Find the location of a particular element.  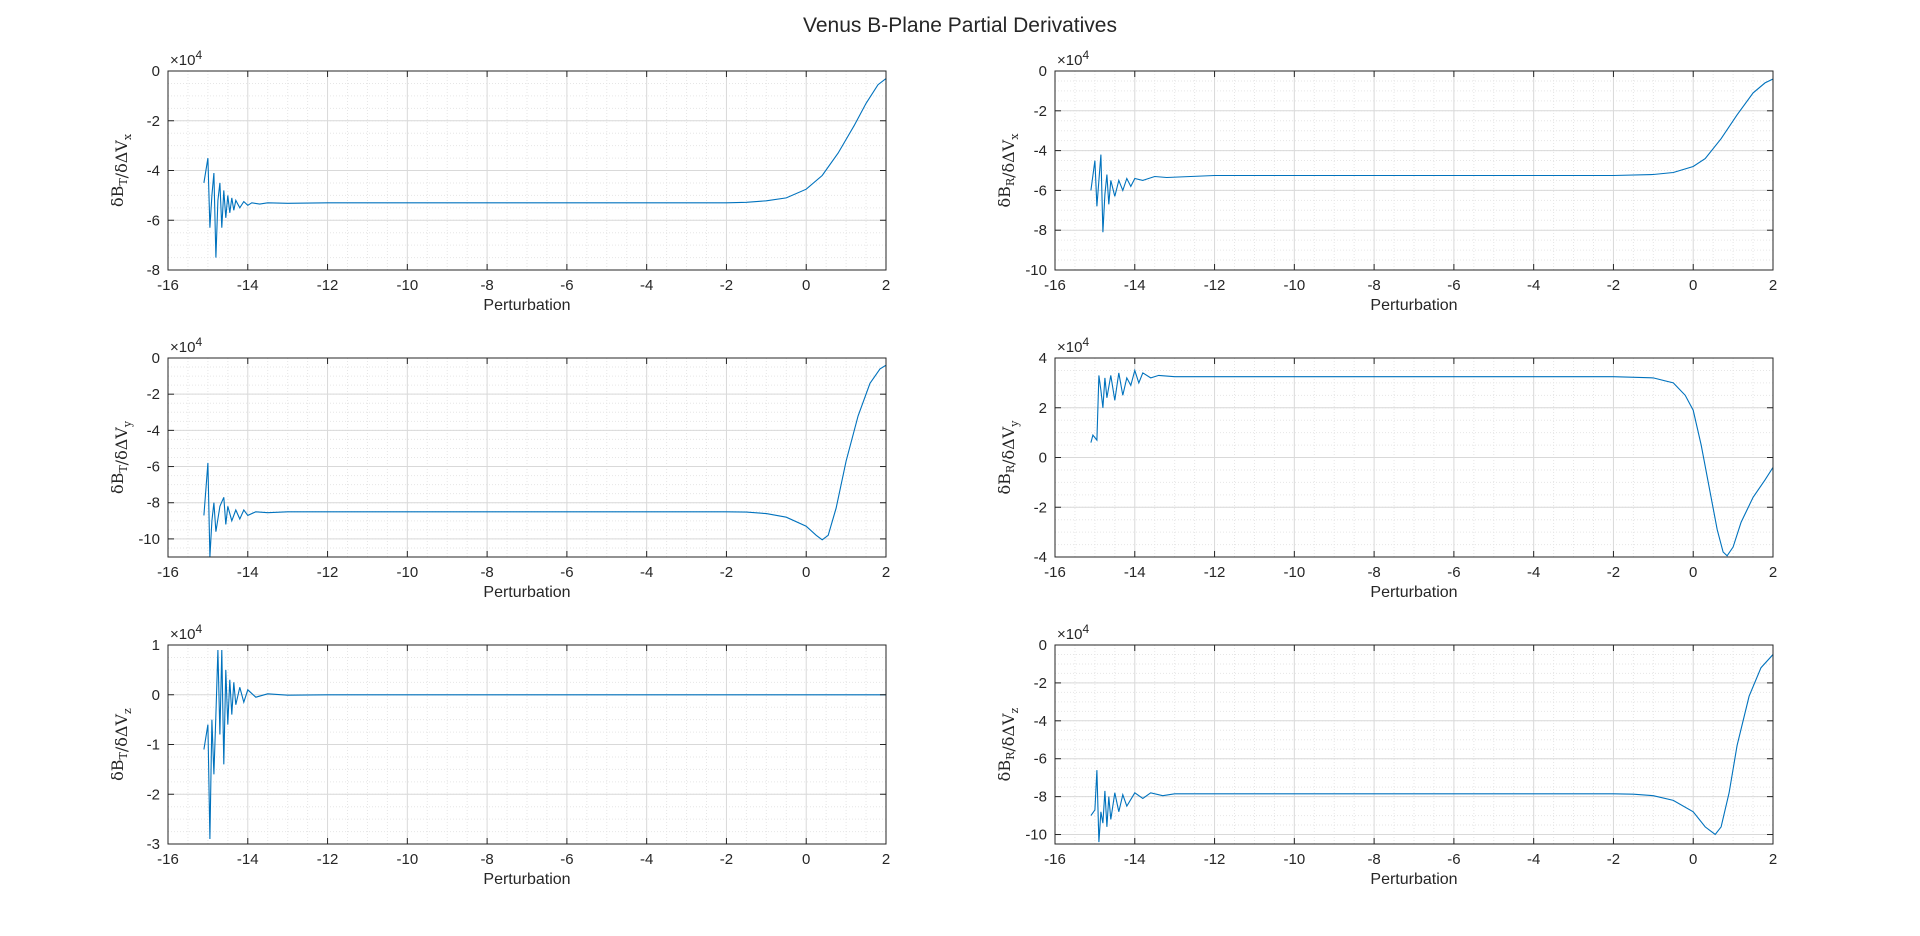

axes-box is located at coordinates (527, 457).